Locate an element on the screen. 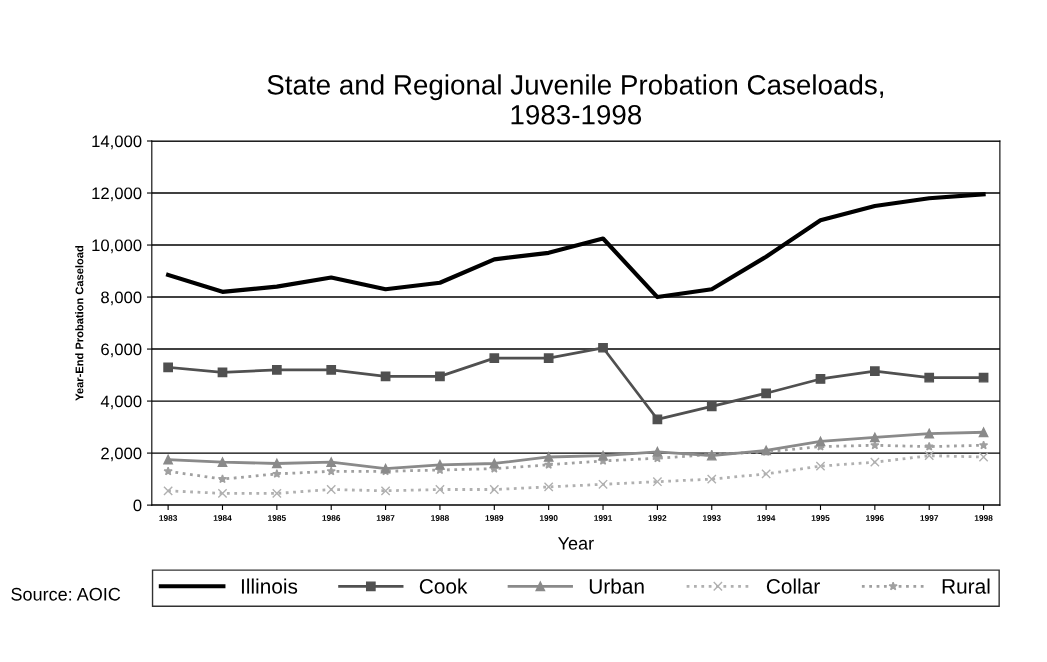  x-tick-label: 1983 is located at coordinates (168, 518).